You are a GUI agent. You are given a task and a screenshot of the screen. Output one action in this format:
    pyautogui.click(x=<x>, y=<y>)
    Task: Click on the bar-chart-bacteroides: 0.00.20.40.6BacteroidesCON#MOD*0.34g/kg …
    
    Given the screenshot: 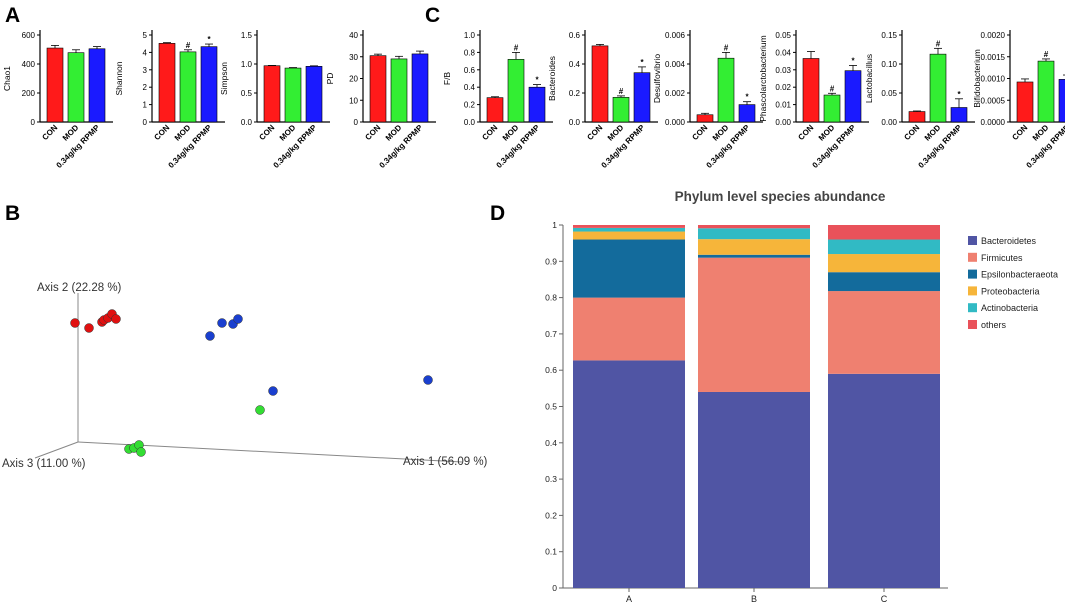 What is the action you would take?
    pyautogui.click(x=602, y=100)
    